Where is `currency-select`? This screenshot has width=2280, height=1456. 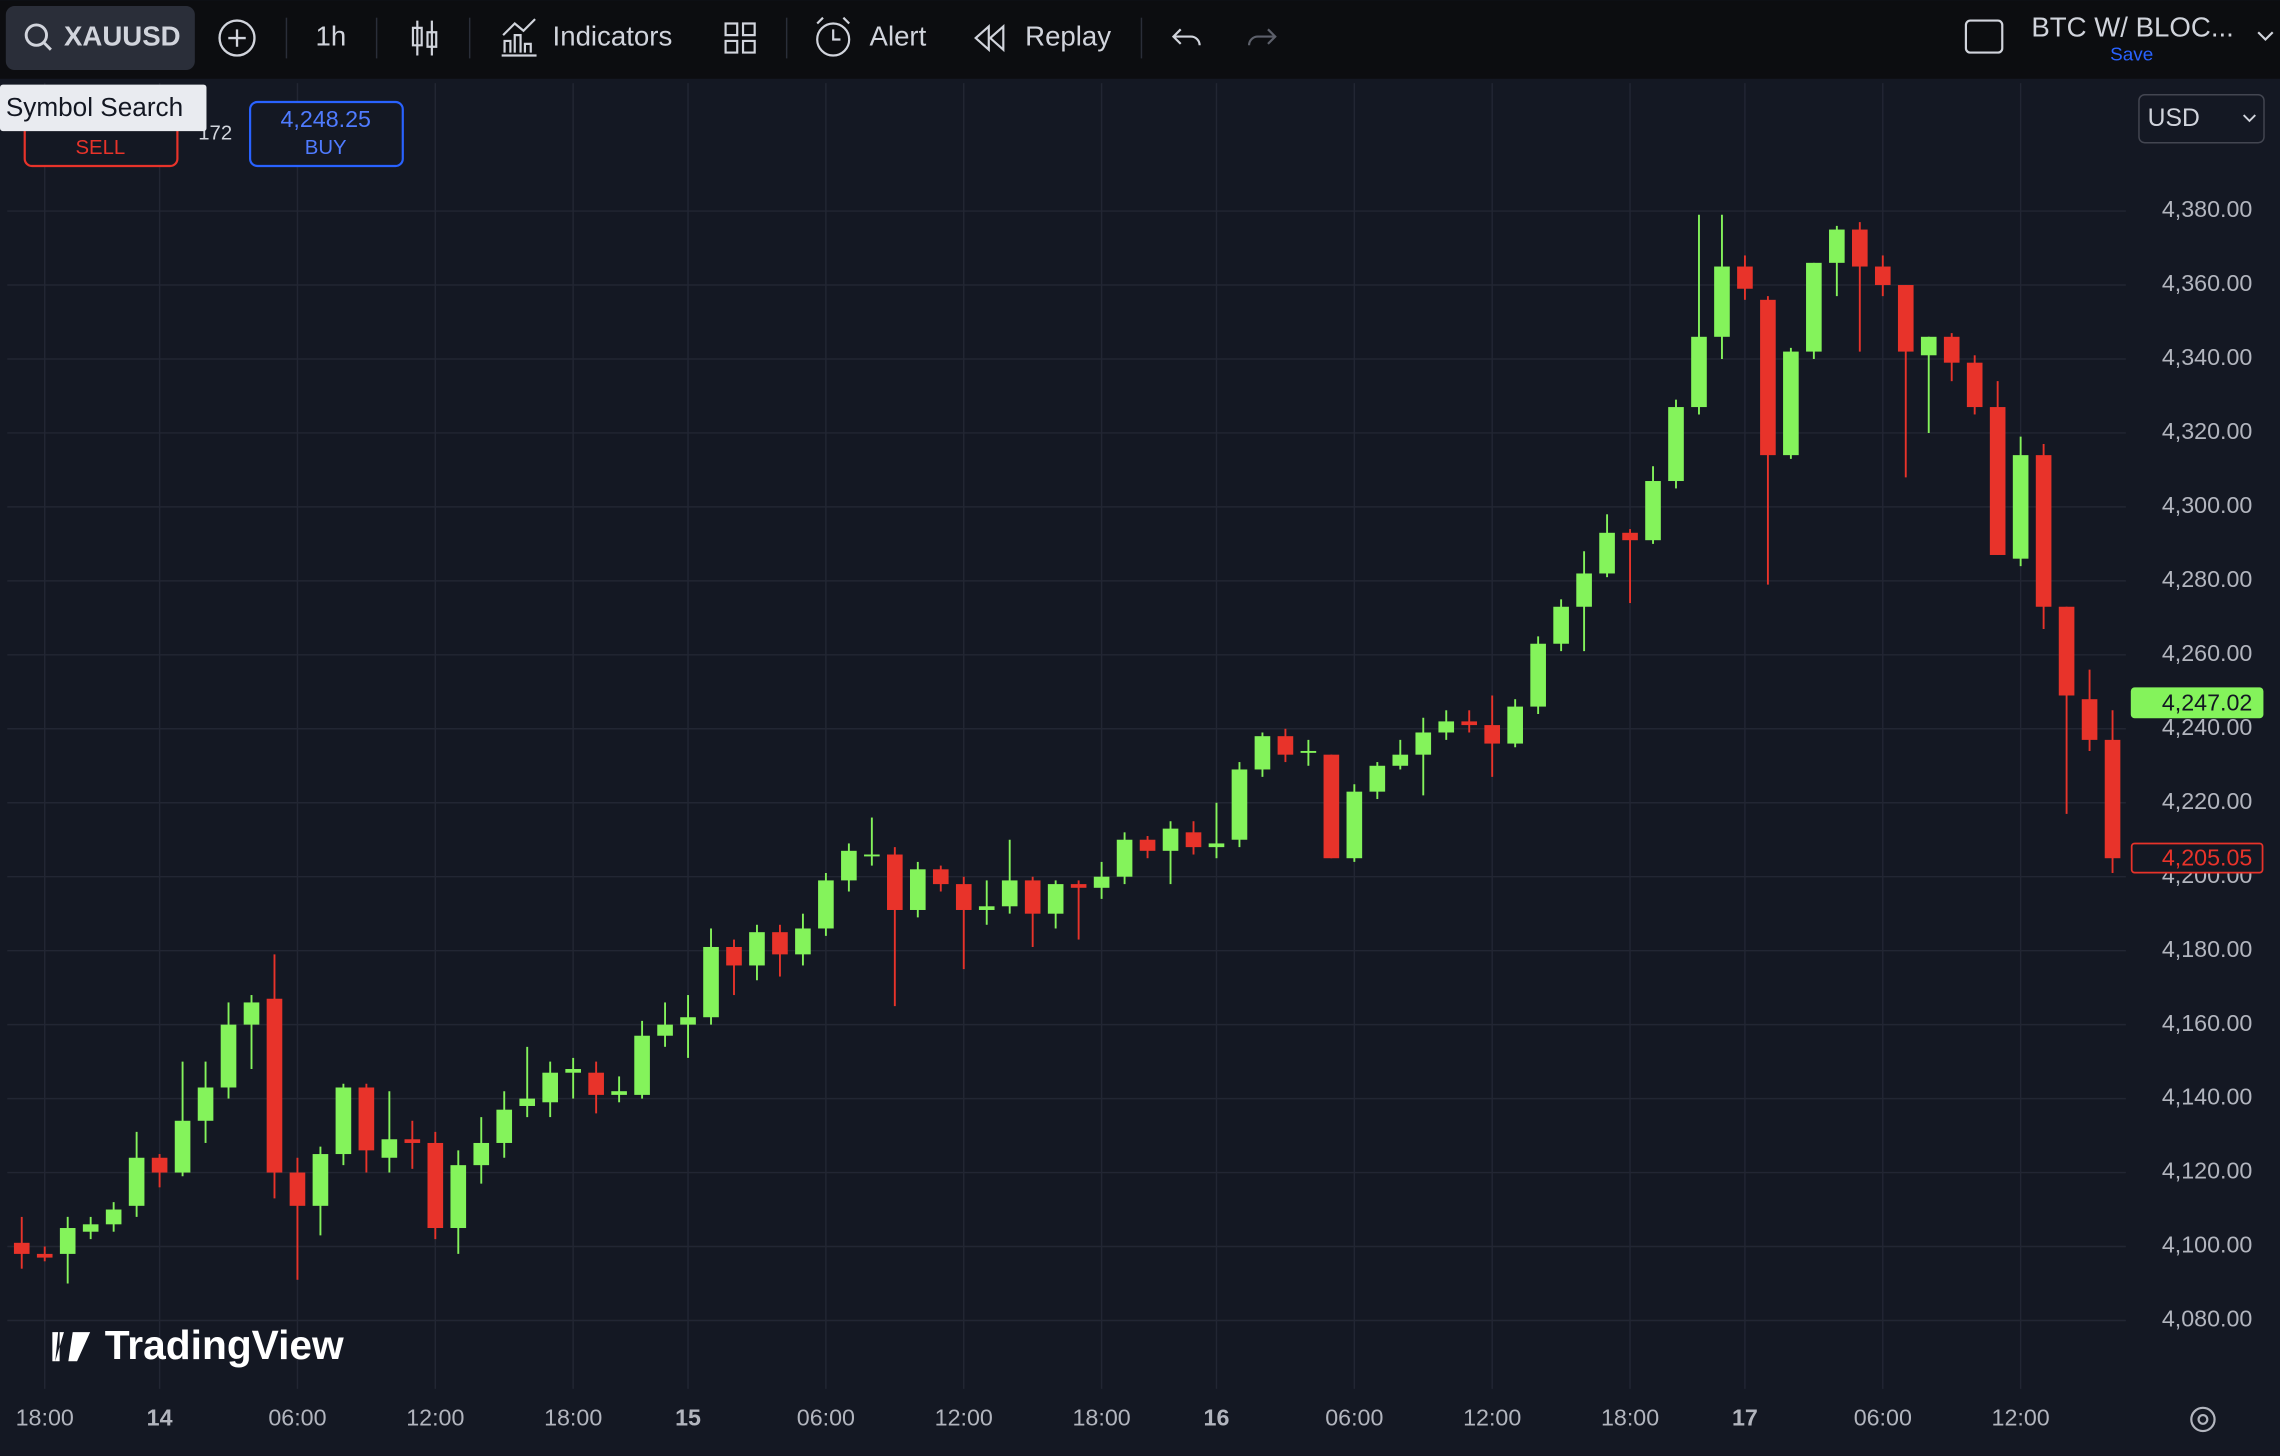 currency-select is located at coordinates (2201, 119).